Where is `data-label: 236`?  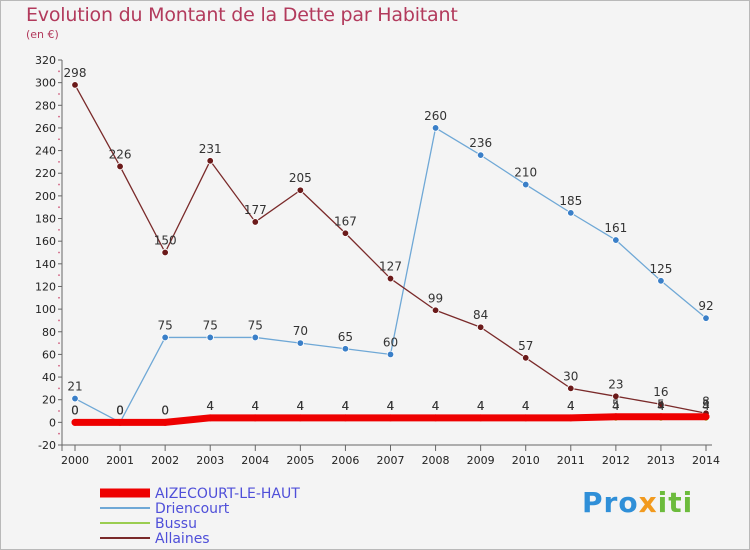
data-label: 236 is located at coordinates (480, 143).